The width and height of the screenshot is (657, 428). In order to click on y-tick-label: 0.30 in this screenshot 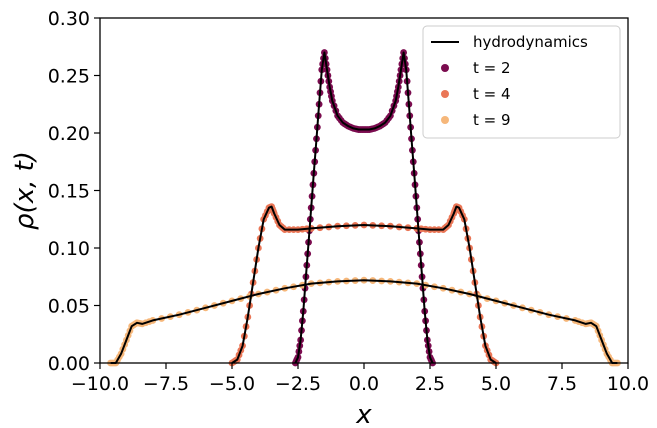, I will do `click(69, 19)`.